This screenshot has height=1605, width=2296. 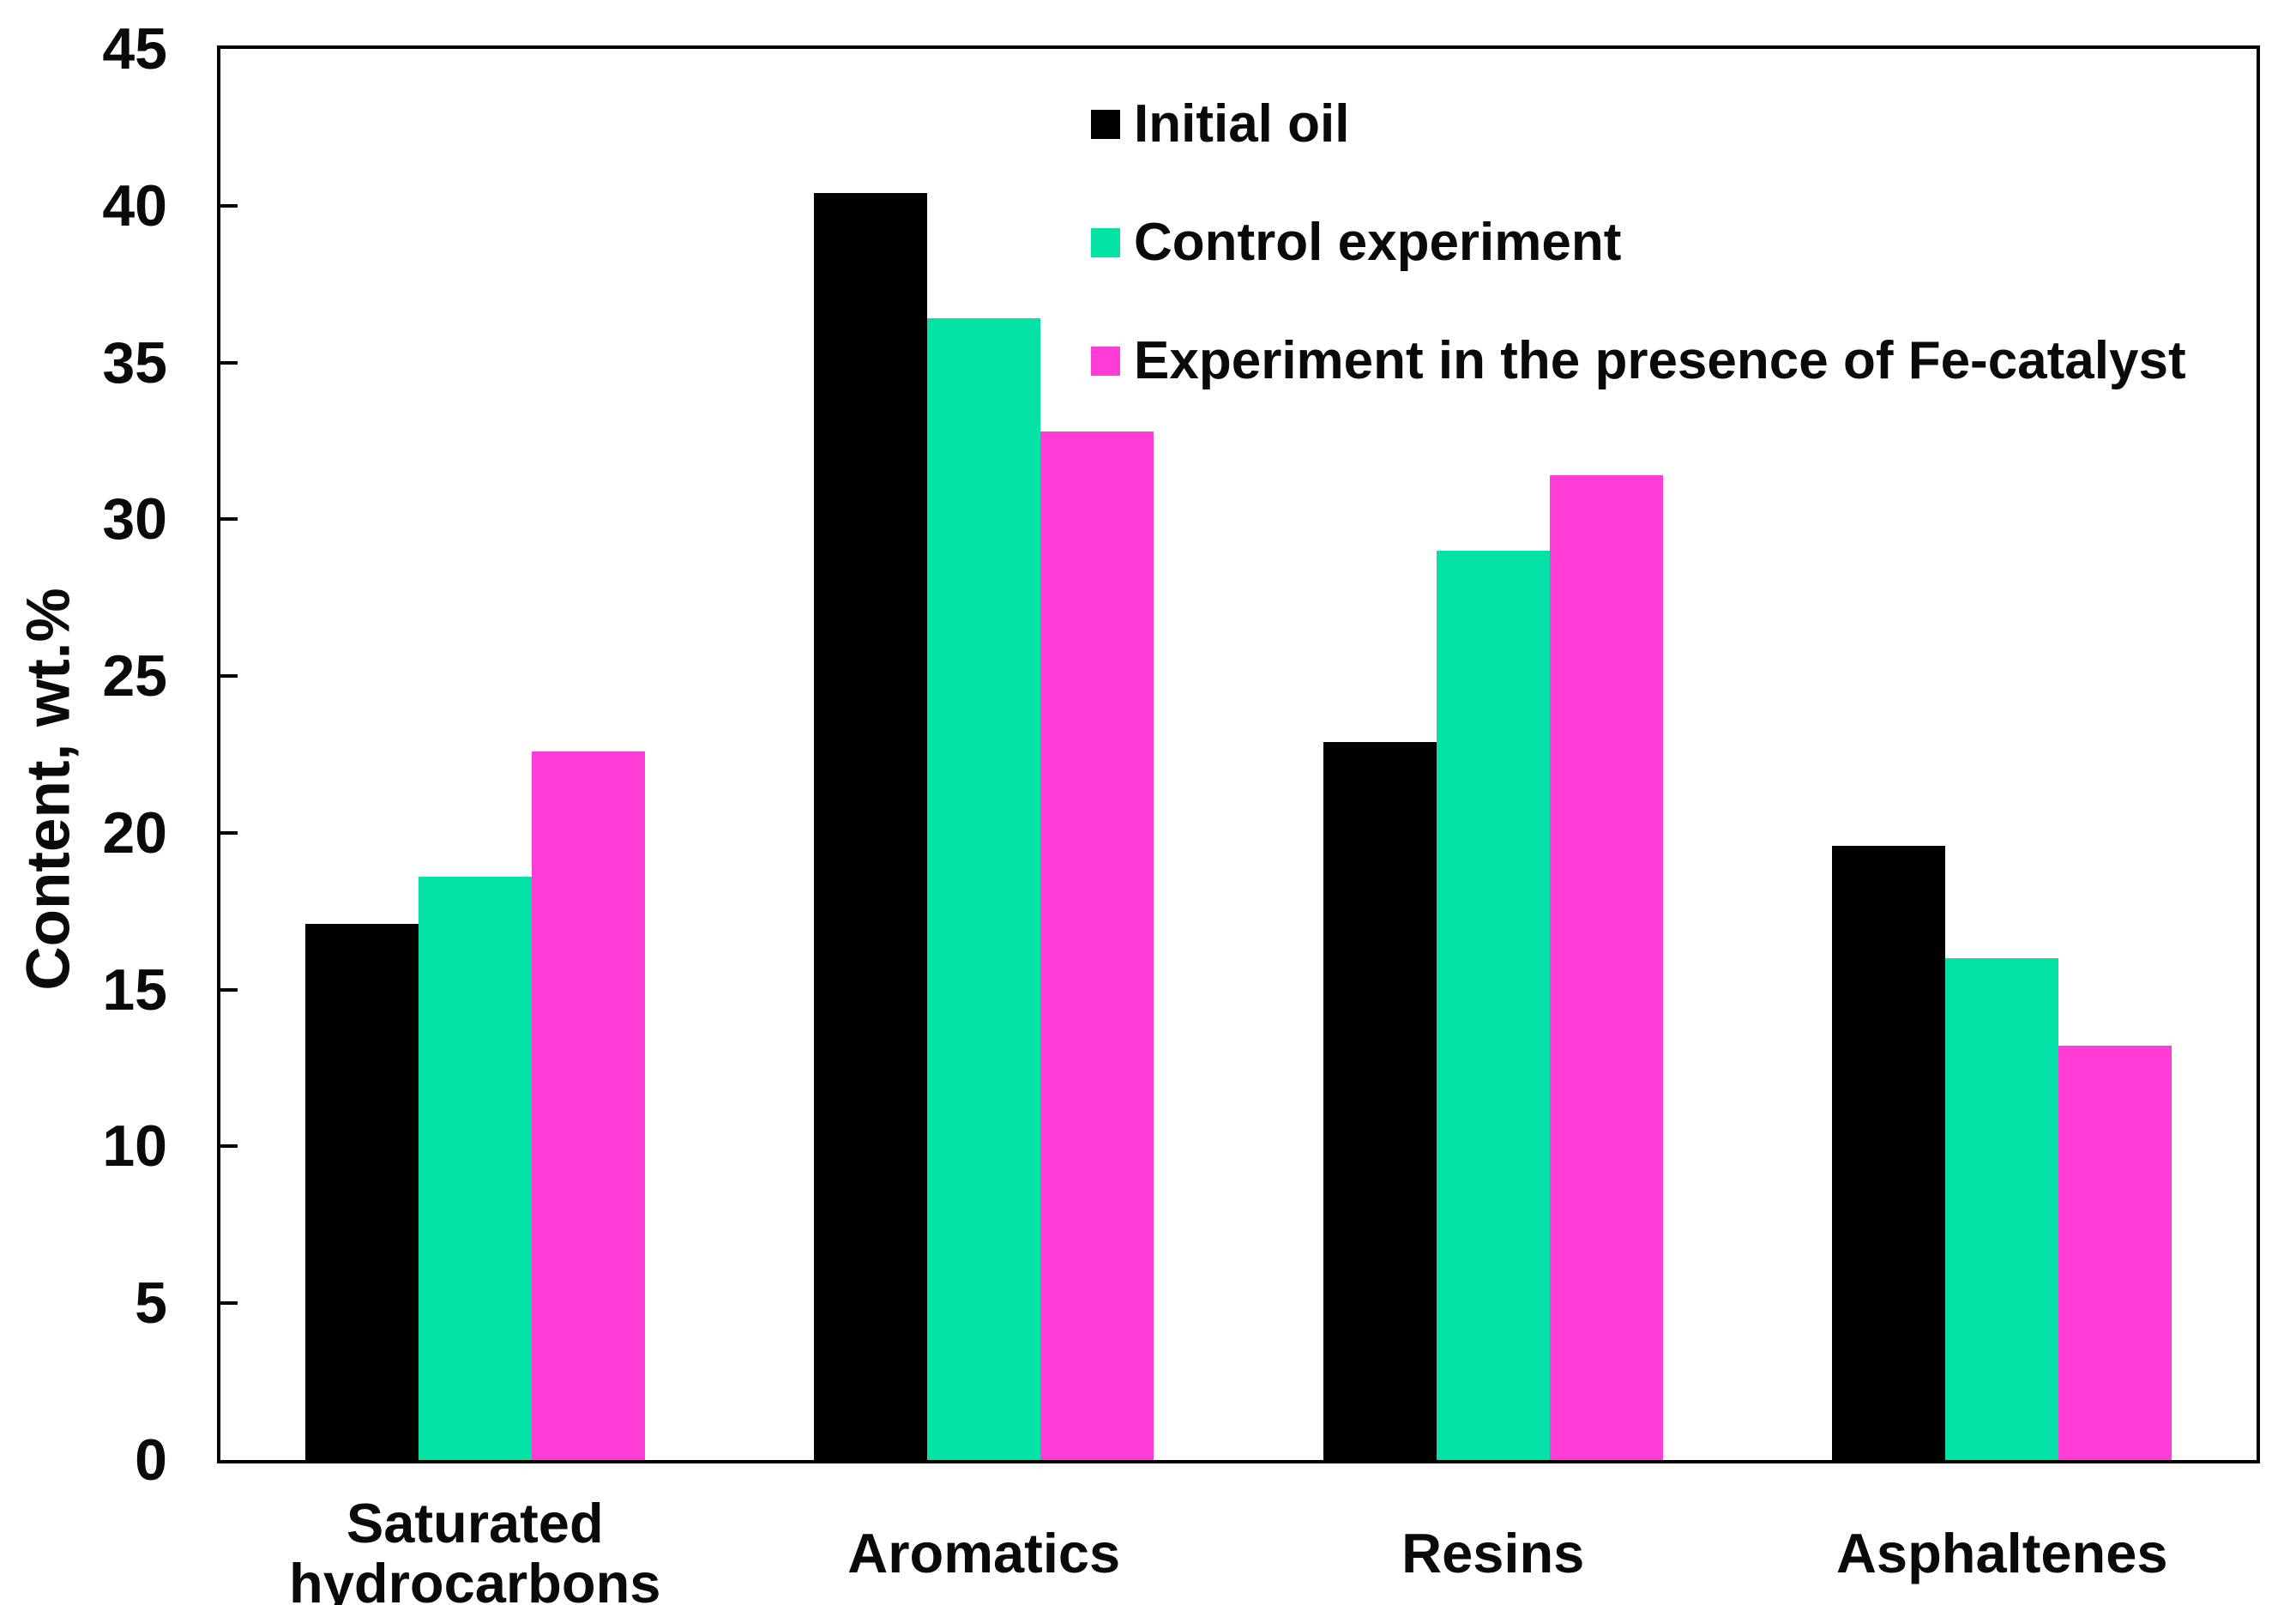 What do you see at coordinates (984, 889) in the screenshot?
I see `bar-control-experiment-aromatics` at bounding box center [984, 889].